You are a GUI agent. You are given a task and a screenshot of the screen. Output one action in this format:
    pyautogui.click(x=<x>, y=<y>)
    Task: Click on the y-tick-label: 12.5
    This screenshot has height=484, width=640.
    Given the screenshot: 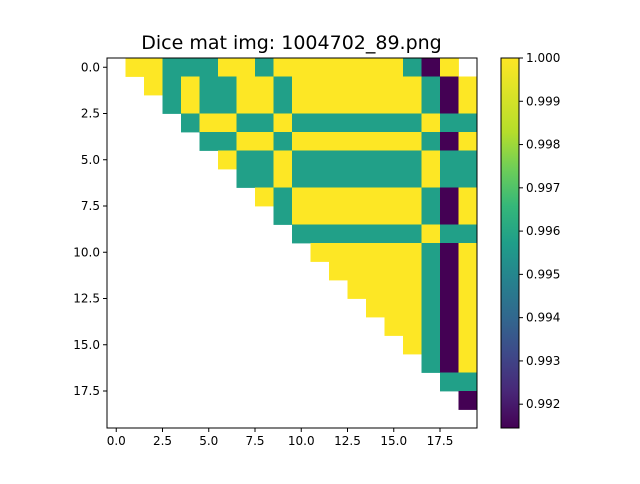 What is the action you would take?
    pyautogui.click(x=86, y=299)
    